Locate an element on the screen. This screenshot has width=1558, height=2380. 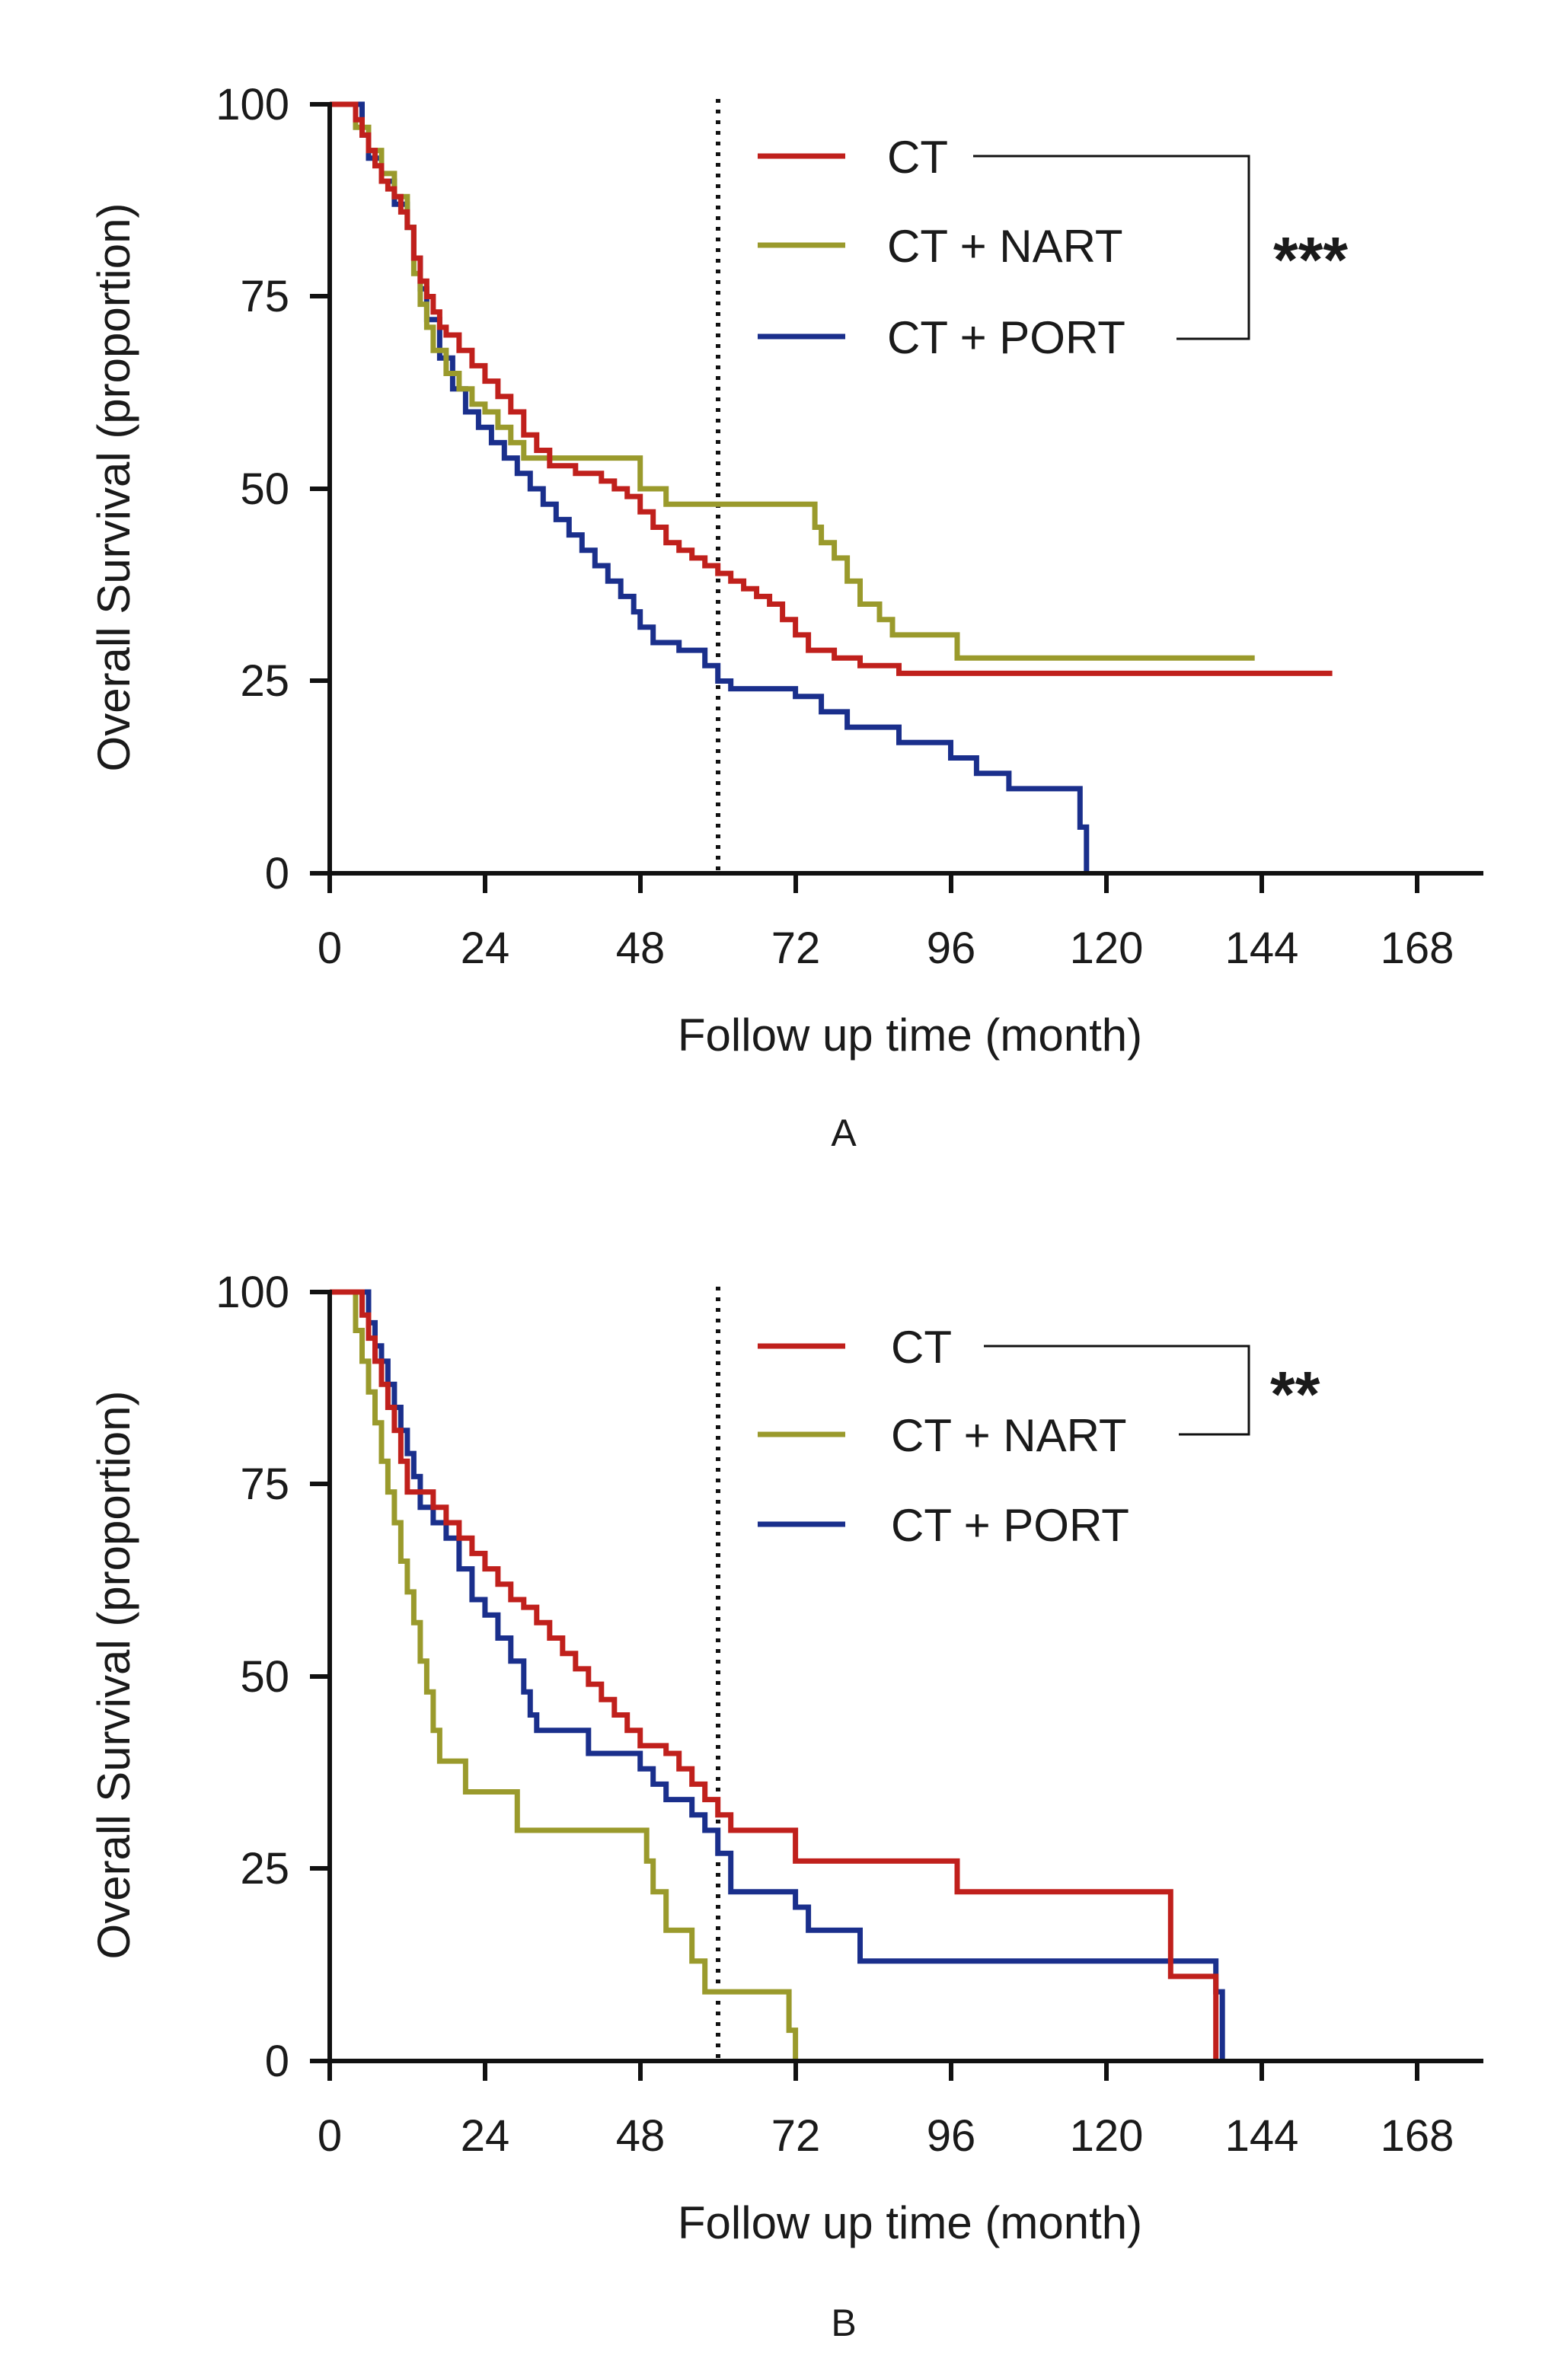
panel-label-a: A is located at coordinates (844, 1133).